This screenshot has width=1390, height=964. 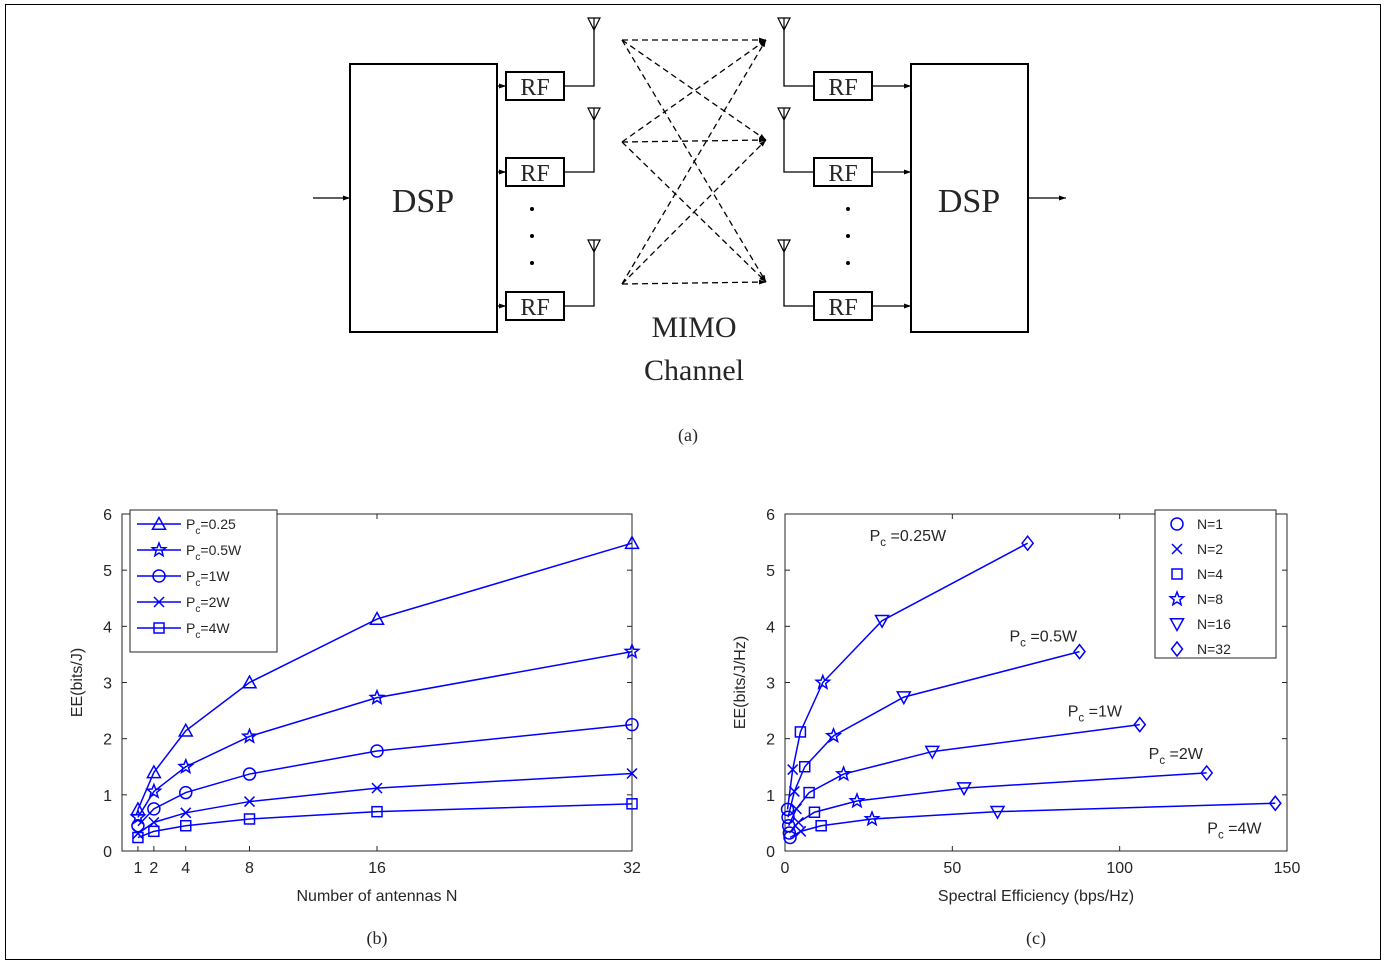 What do you see at coordinates (107, 515) in the screenshot?
I see `y-tick-label: 6` at bounding box center [107, 515].